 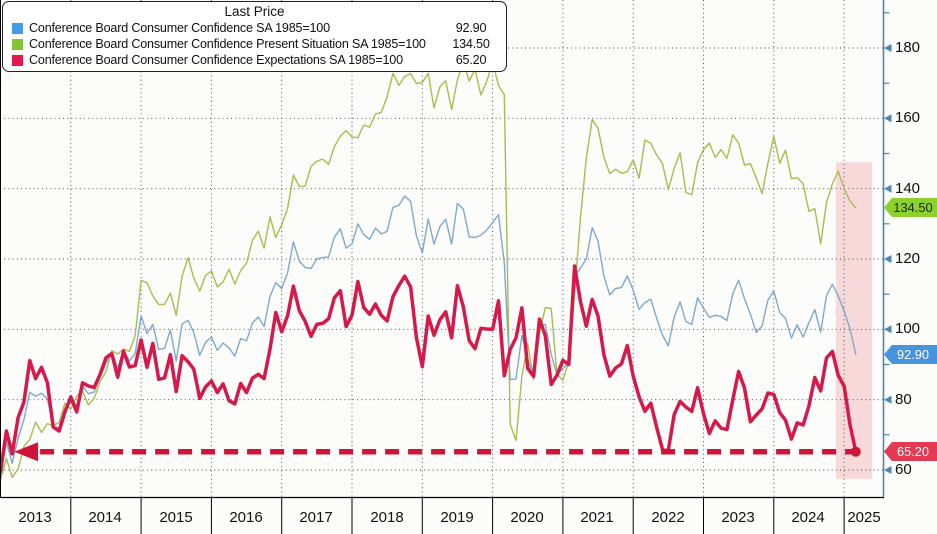 I want to click on x-axis-year-label: 2015, so click(x=176, y=517).